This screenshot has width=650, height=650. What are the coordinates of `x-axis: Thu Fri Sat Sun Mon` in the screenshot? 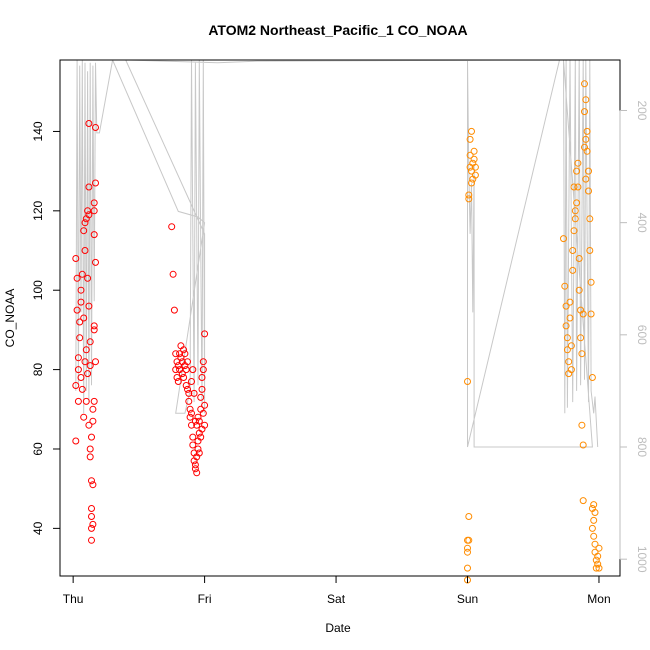 It's located at (337, 590).